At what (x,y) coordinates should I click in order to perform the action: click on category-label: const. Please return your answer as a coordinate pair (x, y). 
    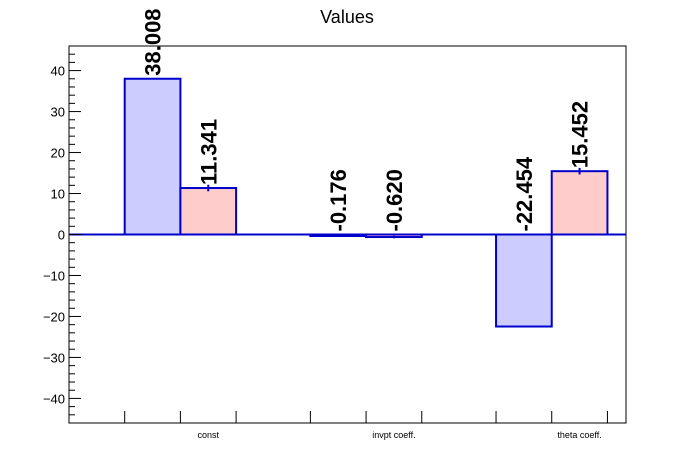
    Looking at the image, I should click on (208, 435).